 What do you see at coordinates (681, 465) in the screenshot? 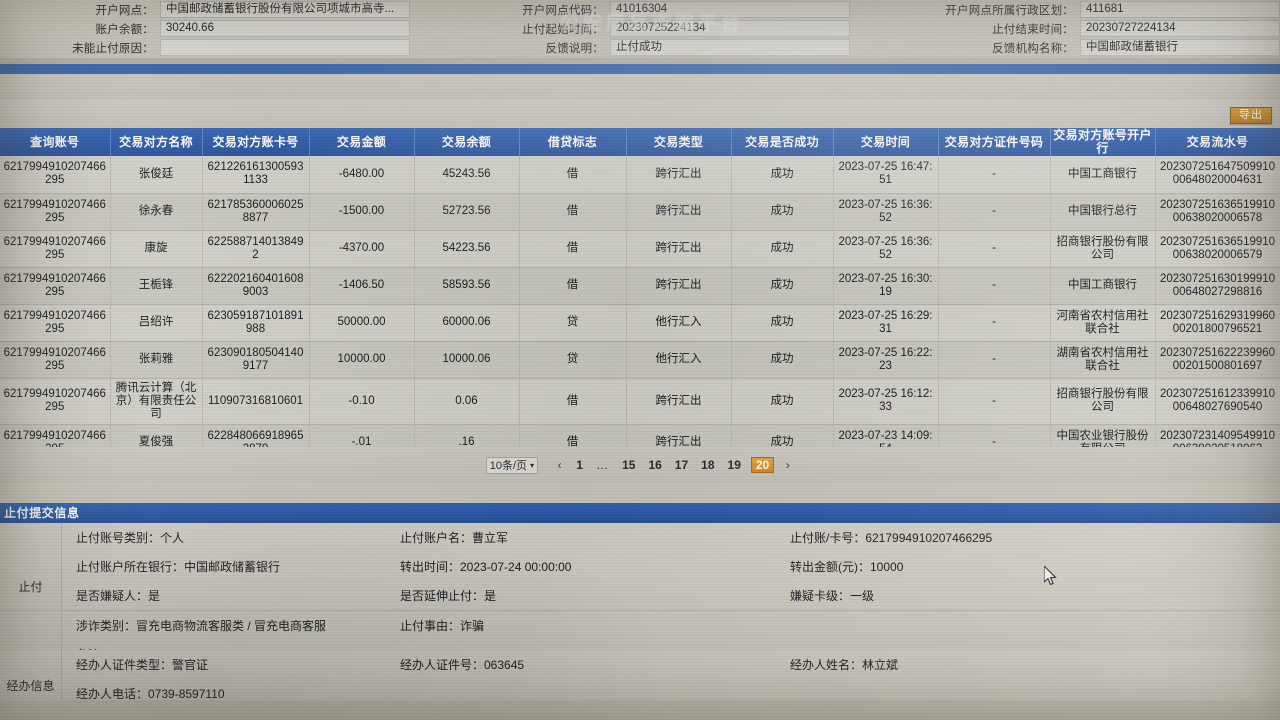
I see `page-button-17: 17` at bounding box center [681, 465].